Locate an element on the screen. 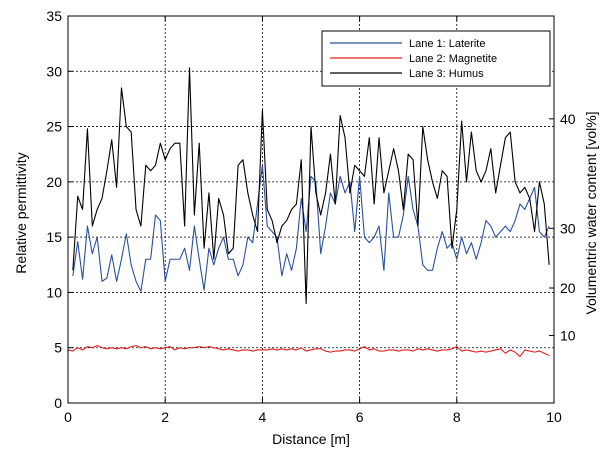  y2-axis-label: Volumentric water content [vol%] is located at coordinates (591, 212).